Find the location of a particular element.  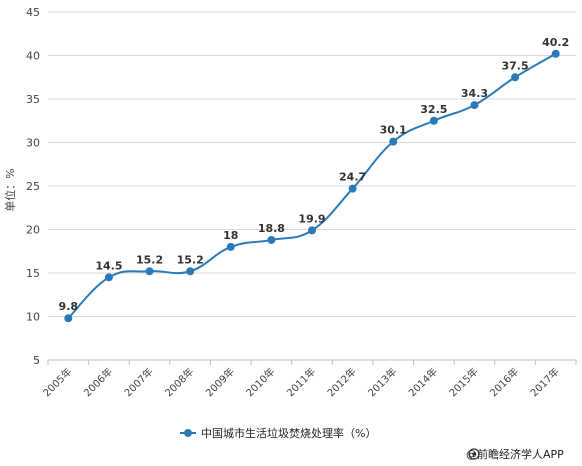

x-tick-label: 2016年 is located at coordinates (504, 382).